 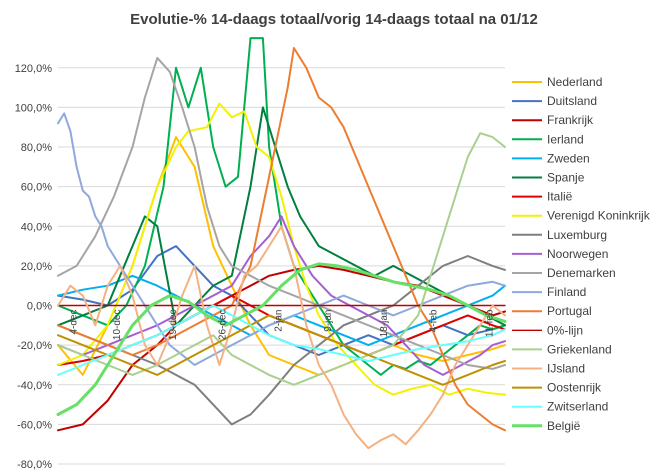 What do you see at coordinates (565, 330) in the screenshot?
I see `legend-label: 0%-lijn` at bounding box center [565, 330].